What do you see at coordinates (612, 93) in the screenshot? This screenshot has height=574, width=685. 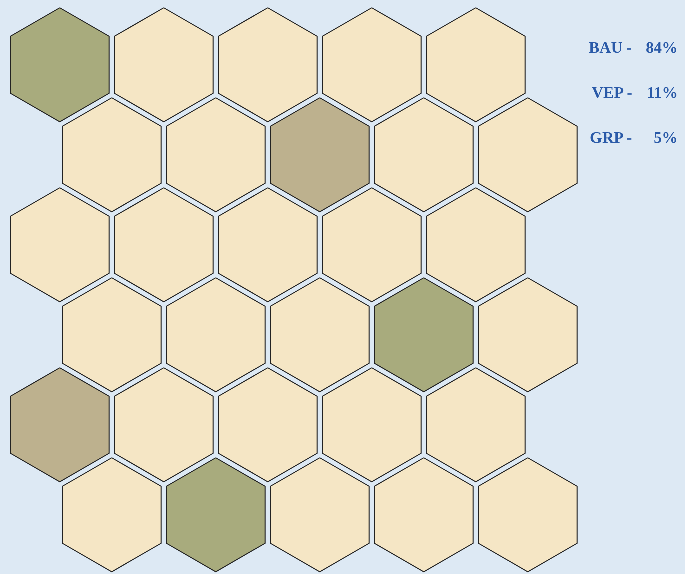 I see `category-label: VEP -` at bounding box center [612, 93].